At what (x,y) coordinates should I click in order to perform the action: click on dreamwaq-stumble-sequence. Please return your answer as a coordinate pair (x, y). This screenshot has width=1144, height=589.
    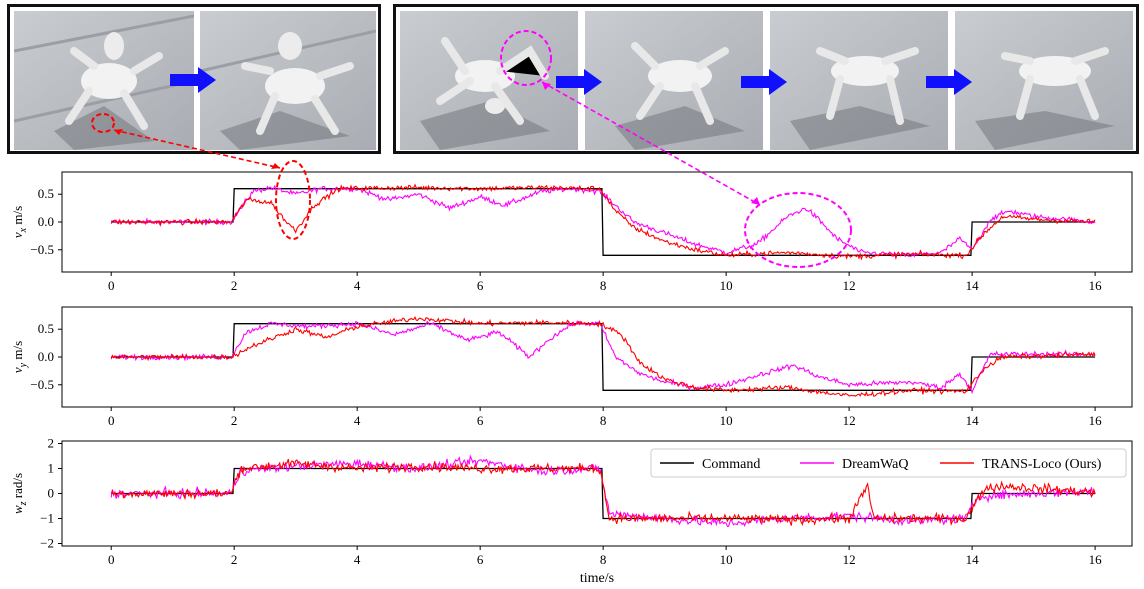
    Looking at the image, I should click on (194, 79).